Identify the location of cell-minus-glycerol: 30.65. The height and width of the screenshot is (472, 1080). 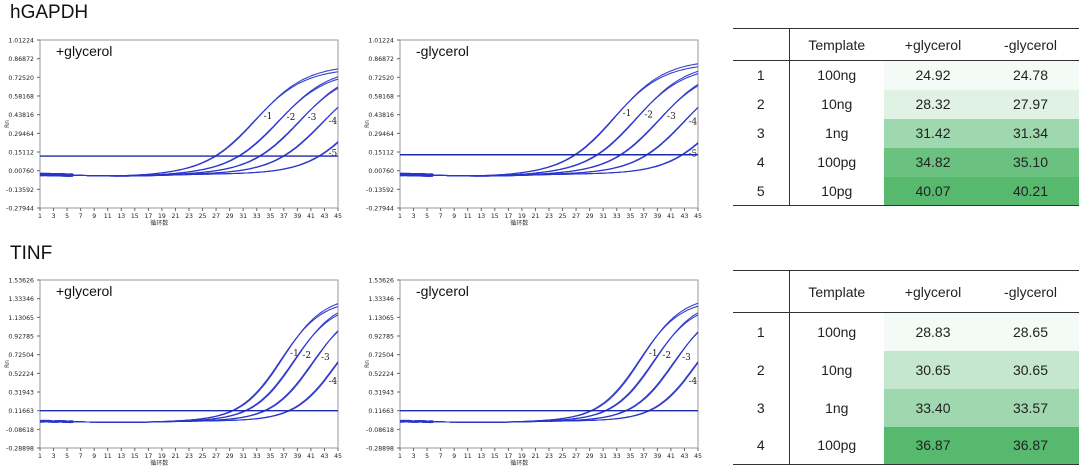
(1030, 369).